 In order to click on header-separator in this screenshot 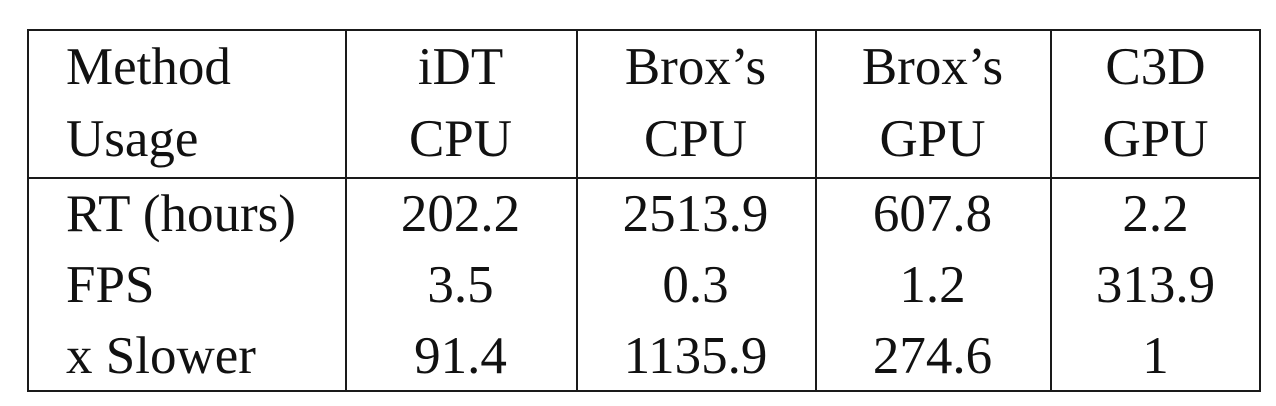, I will do `click(644, 178)`.